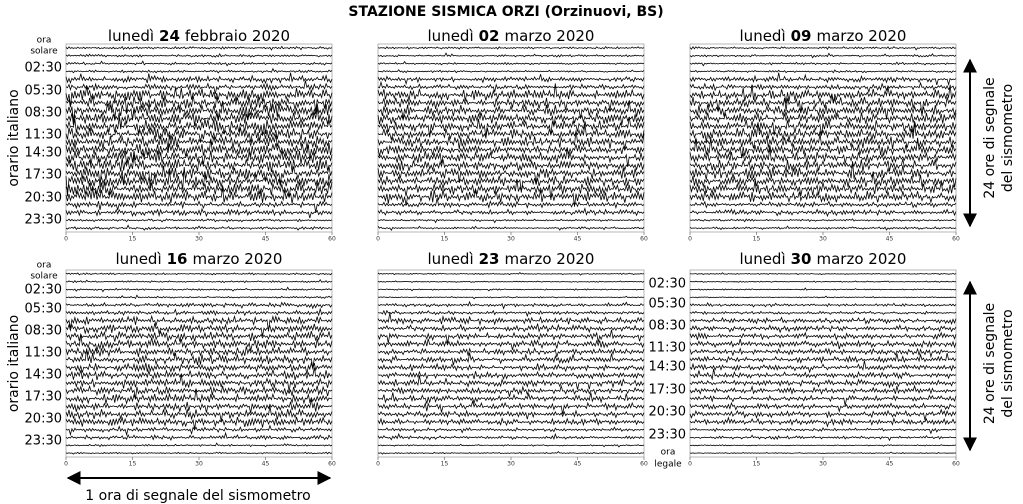 Image resolution: width=1023 pixels, height=504 pixels. I want to click on arrow-label: del sismometro, so click(1008, 363).